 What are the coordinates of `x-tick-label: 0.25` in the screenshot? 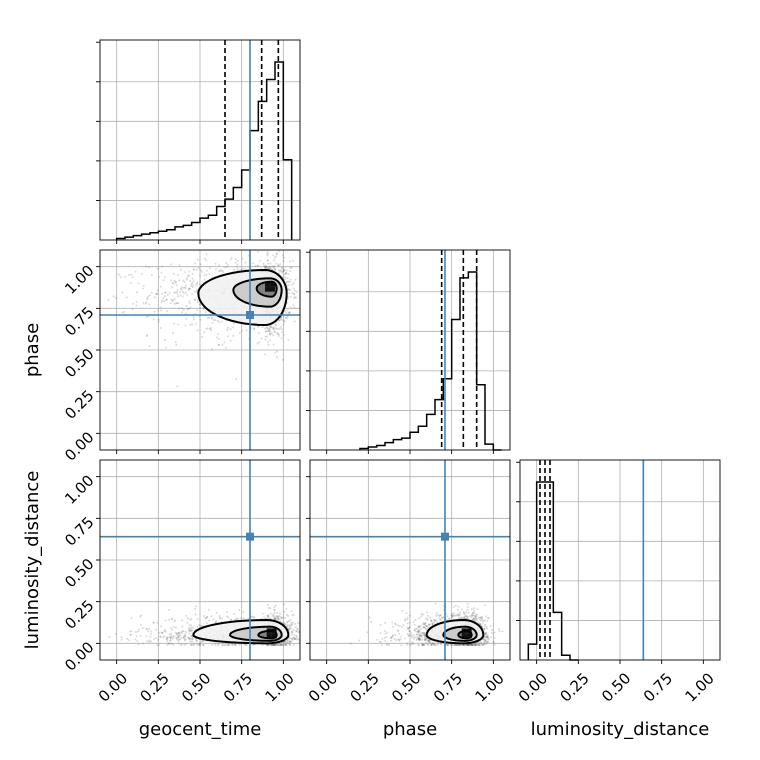 It's located at (154, 687).